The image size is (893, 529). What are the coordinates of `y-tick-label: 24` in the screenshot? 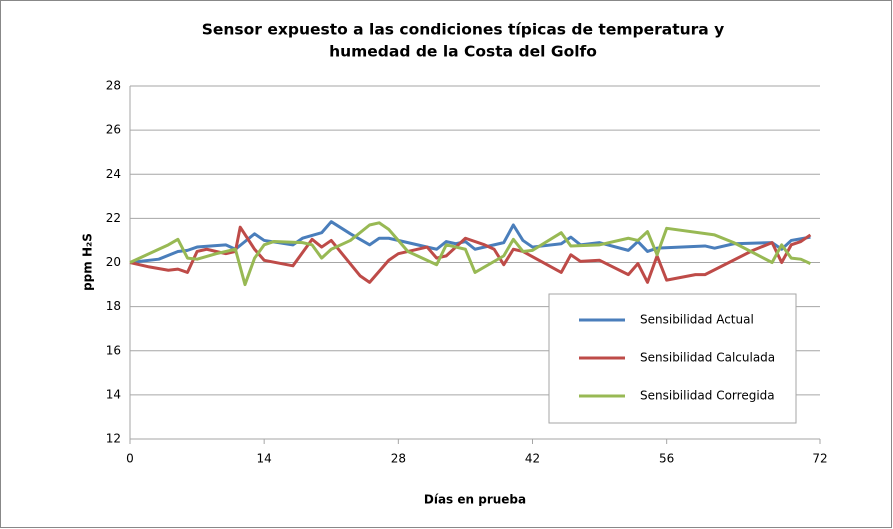 It's located at (113, 174).